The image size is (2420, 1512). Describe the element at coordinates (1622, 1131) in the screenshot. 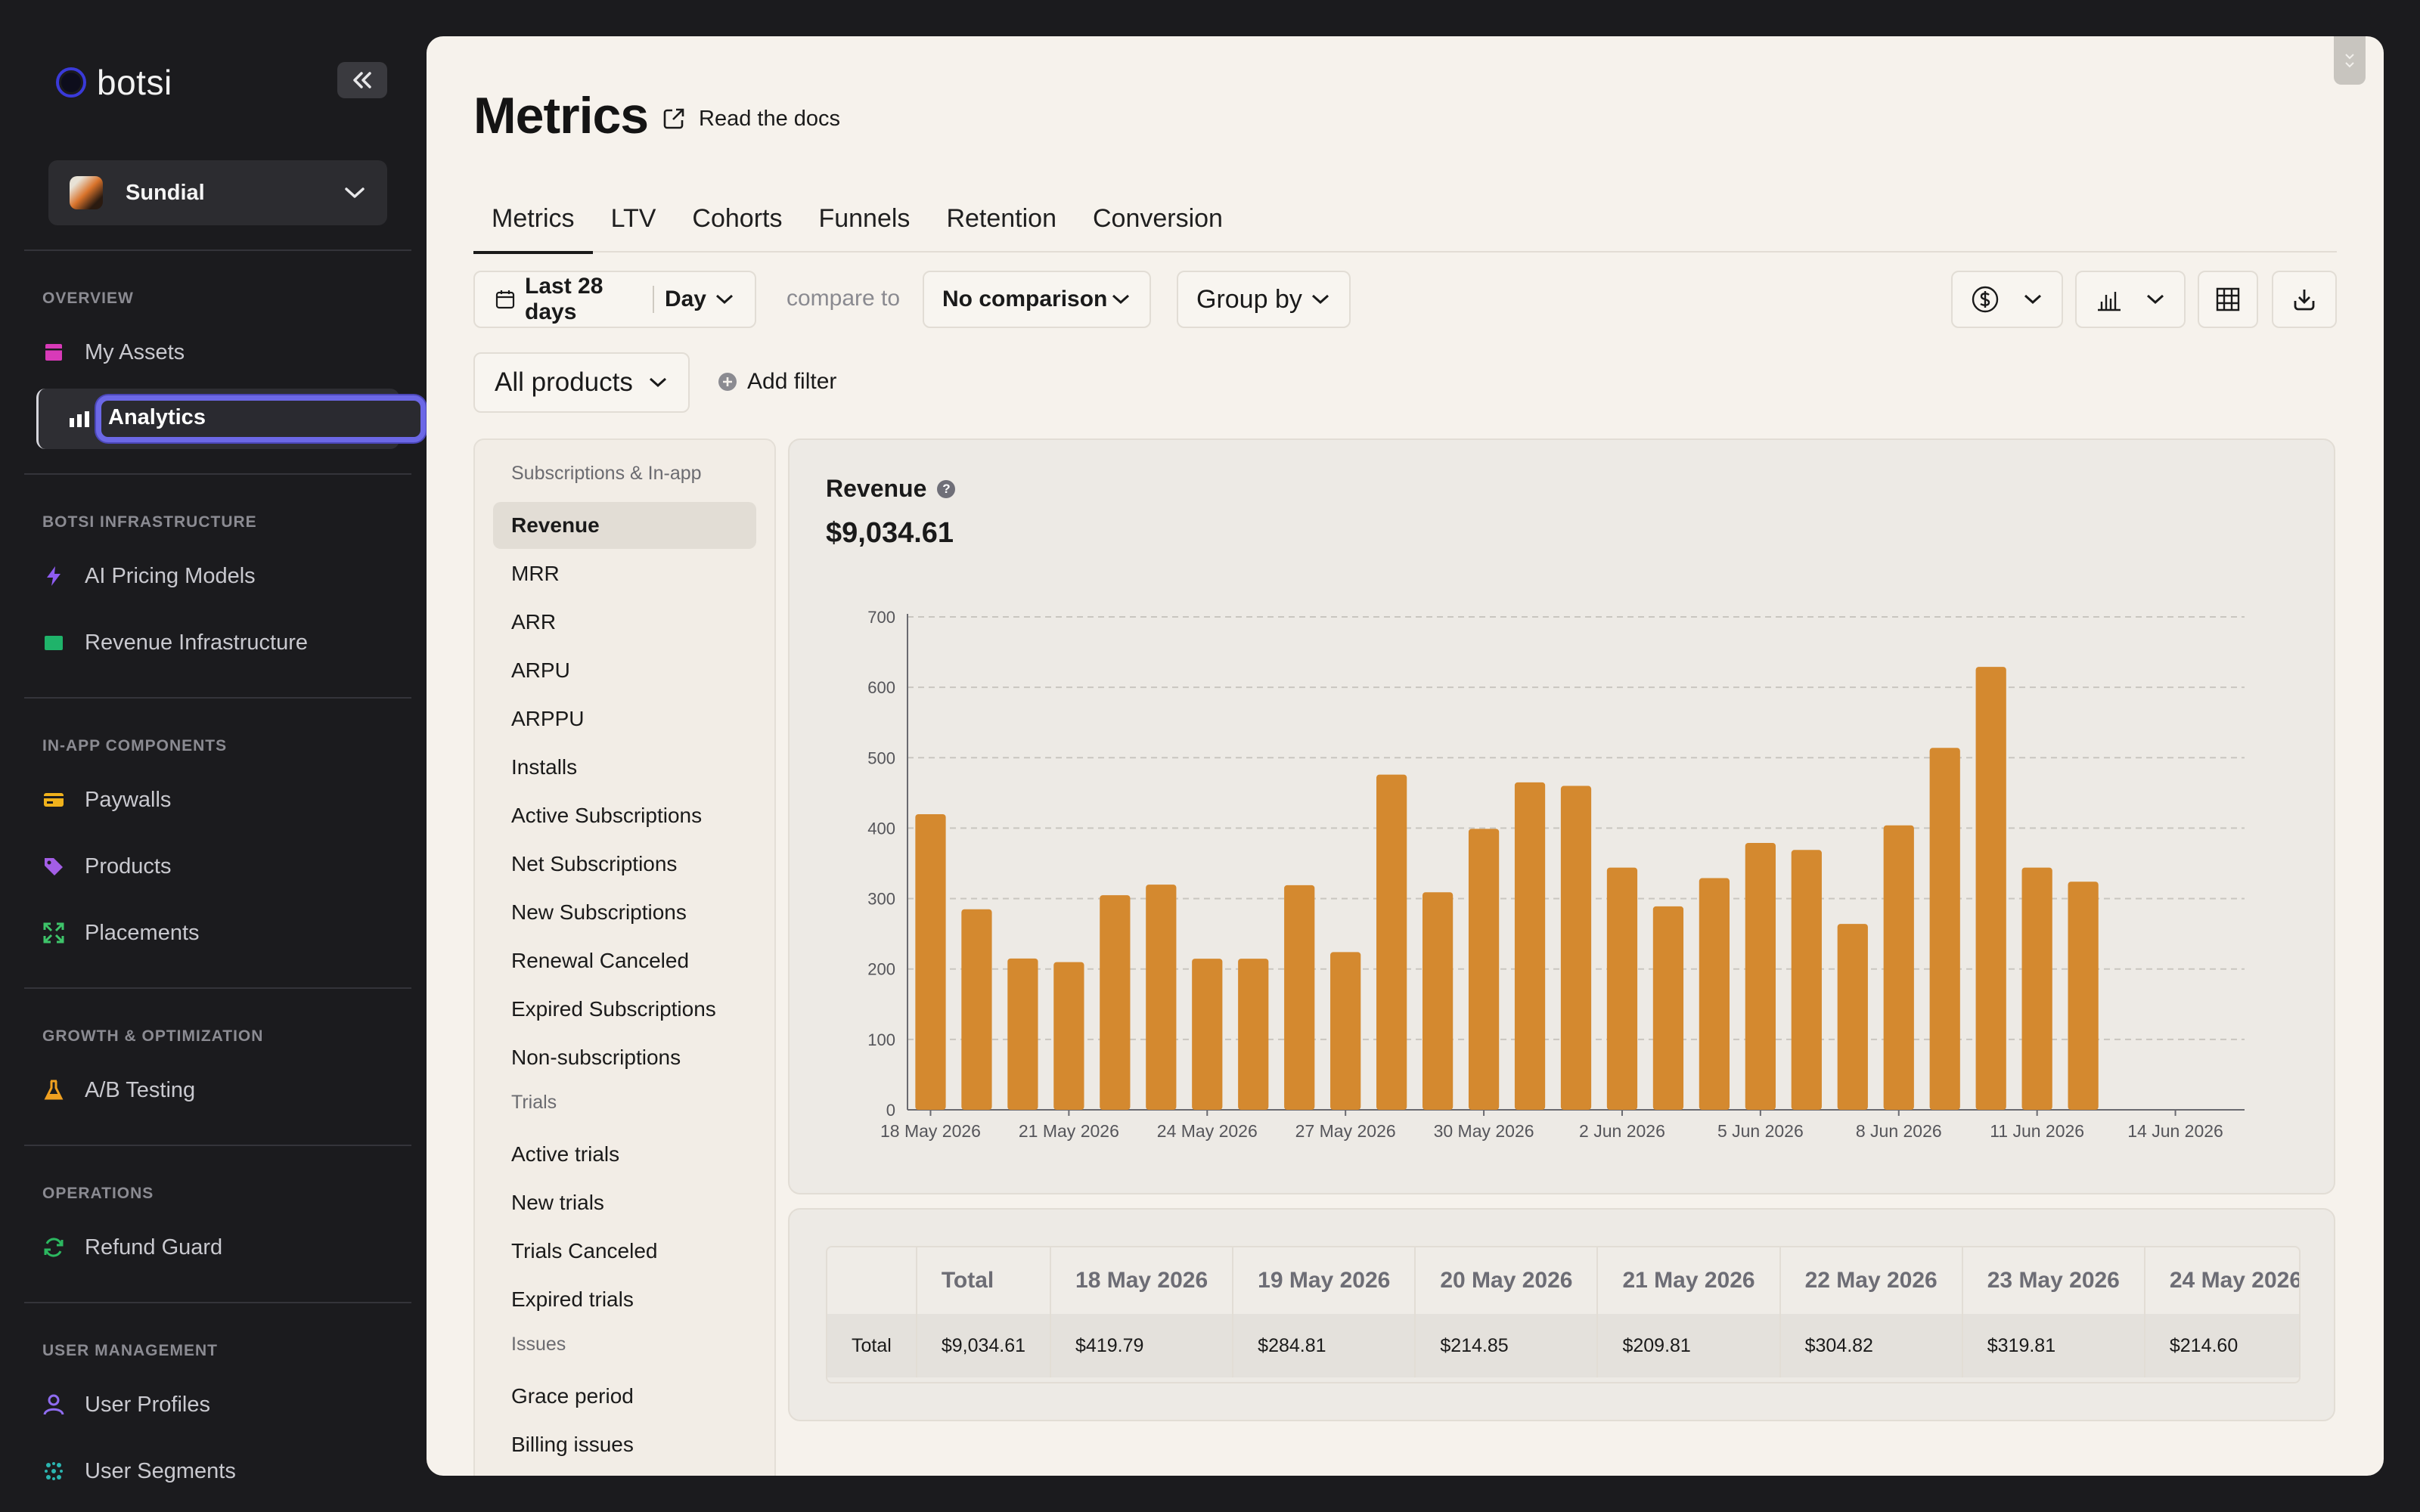

I see `x-tick-label: 2 Jun 2026` at that location.